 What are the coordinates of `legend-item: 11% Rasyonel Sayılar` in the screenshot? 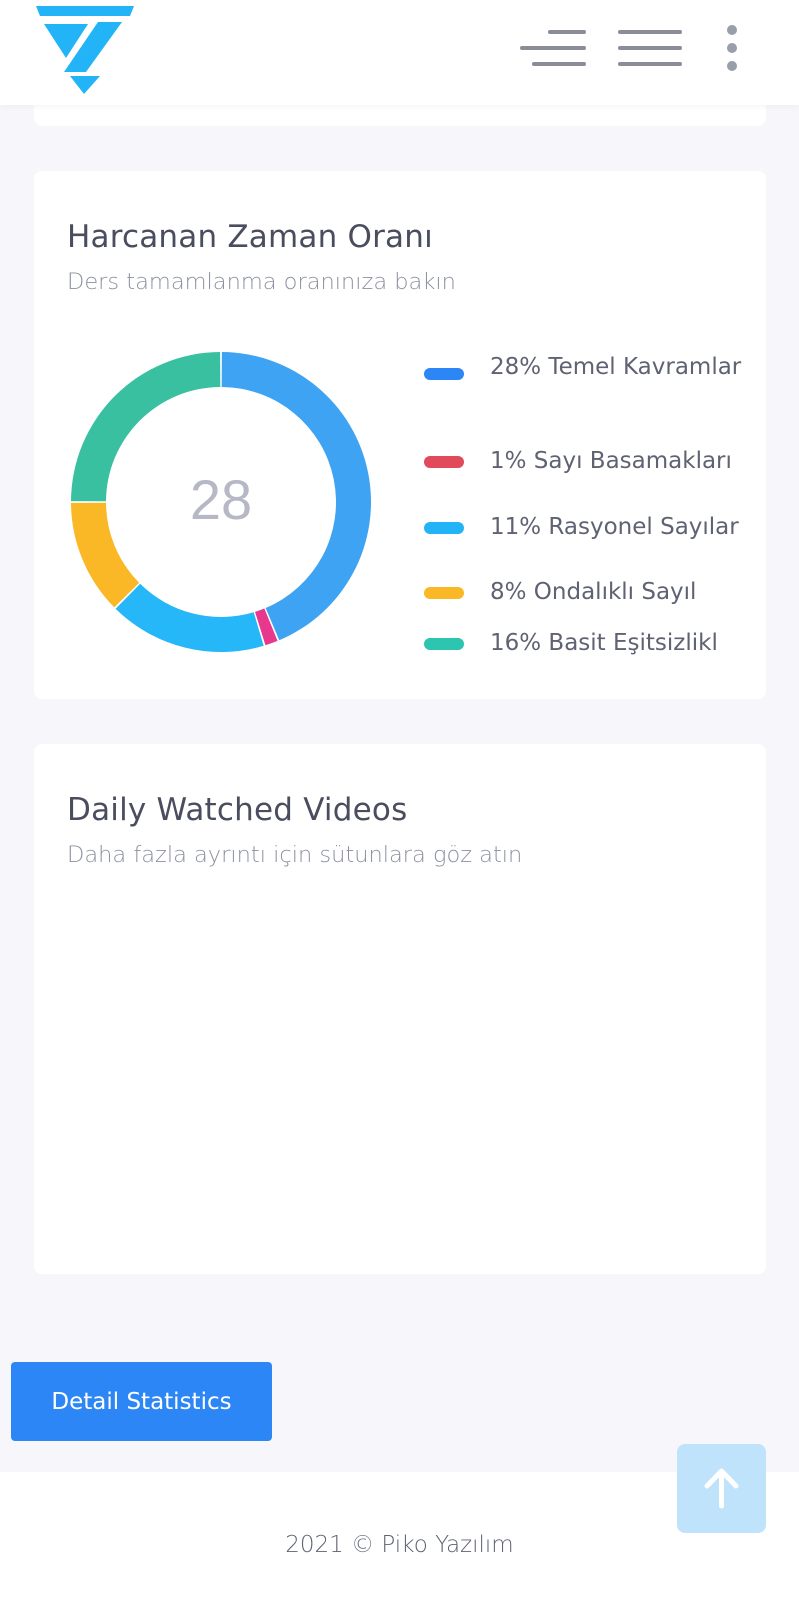 It's located at (594, 527).